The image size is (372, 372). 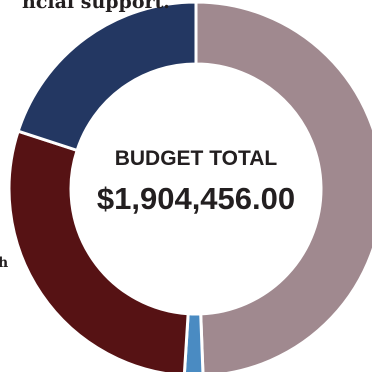 I want to click on cropped-heading-text: ncial support., so click(x=96, y=6).